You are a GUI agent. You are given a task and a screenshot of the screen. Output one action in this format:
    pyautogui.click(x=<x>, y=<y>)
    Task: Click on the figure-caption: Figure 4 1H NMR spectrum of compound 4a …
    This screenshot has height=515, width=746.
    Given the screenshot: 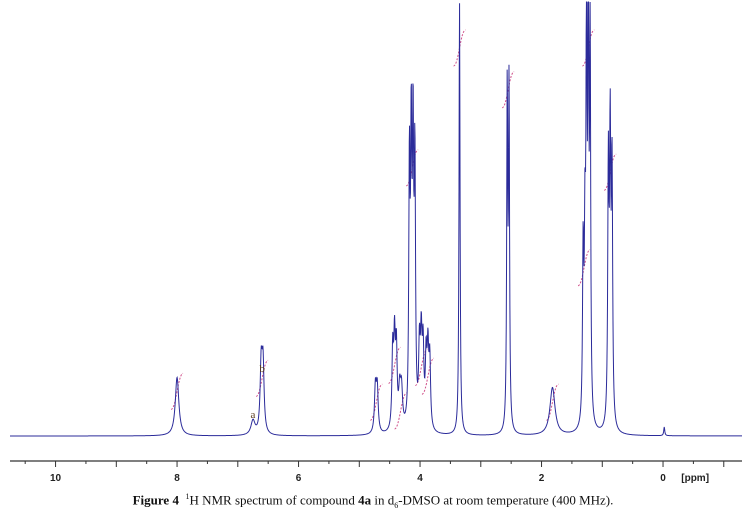 What is the action you would take?
    pyautogui.click(x=373, y=501)
    